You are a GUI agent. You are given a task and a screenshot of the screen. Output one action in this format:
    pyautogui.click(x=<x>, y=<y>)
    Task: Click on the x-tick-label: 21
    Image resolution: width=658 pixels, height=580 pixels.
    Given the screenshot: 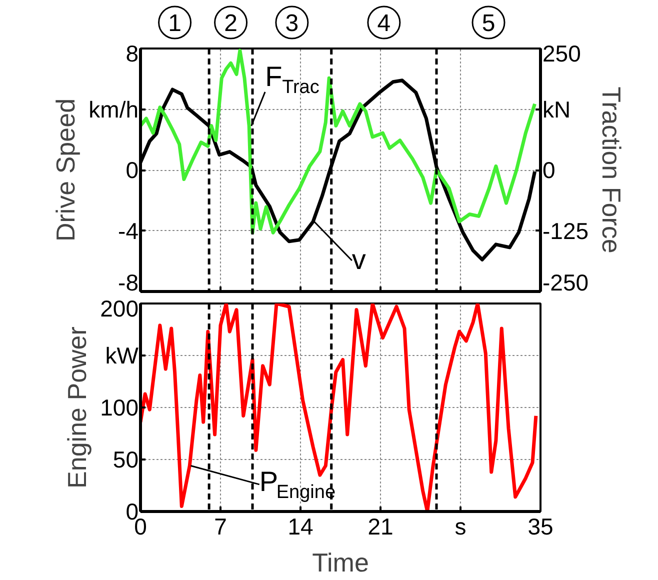 What is the action you would take?
    pyautogui.click(x=381, y=527)
    